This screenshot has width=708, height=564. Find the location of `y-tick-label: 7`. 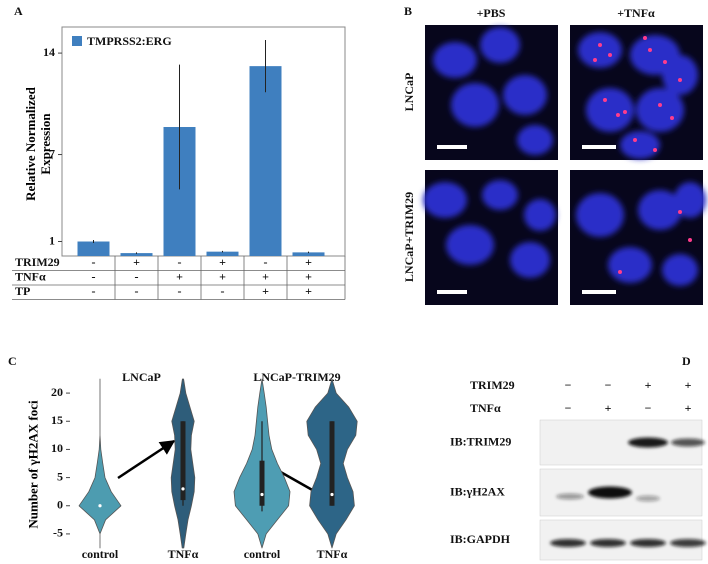

y-tick-label: 7 is located at coordinates (52, 153).